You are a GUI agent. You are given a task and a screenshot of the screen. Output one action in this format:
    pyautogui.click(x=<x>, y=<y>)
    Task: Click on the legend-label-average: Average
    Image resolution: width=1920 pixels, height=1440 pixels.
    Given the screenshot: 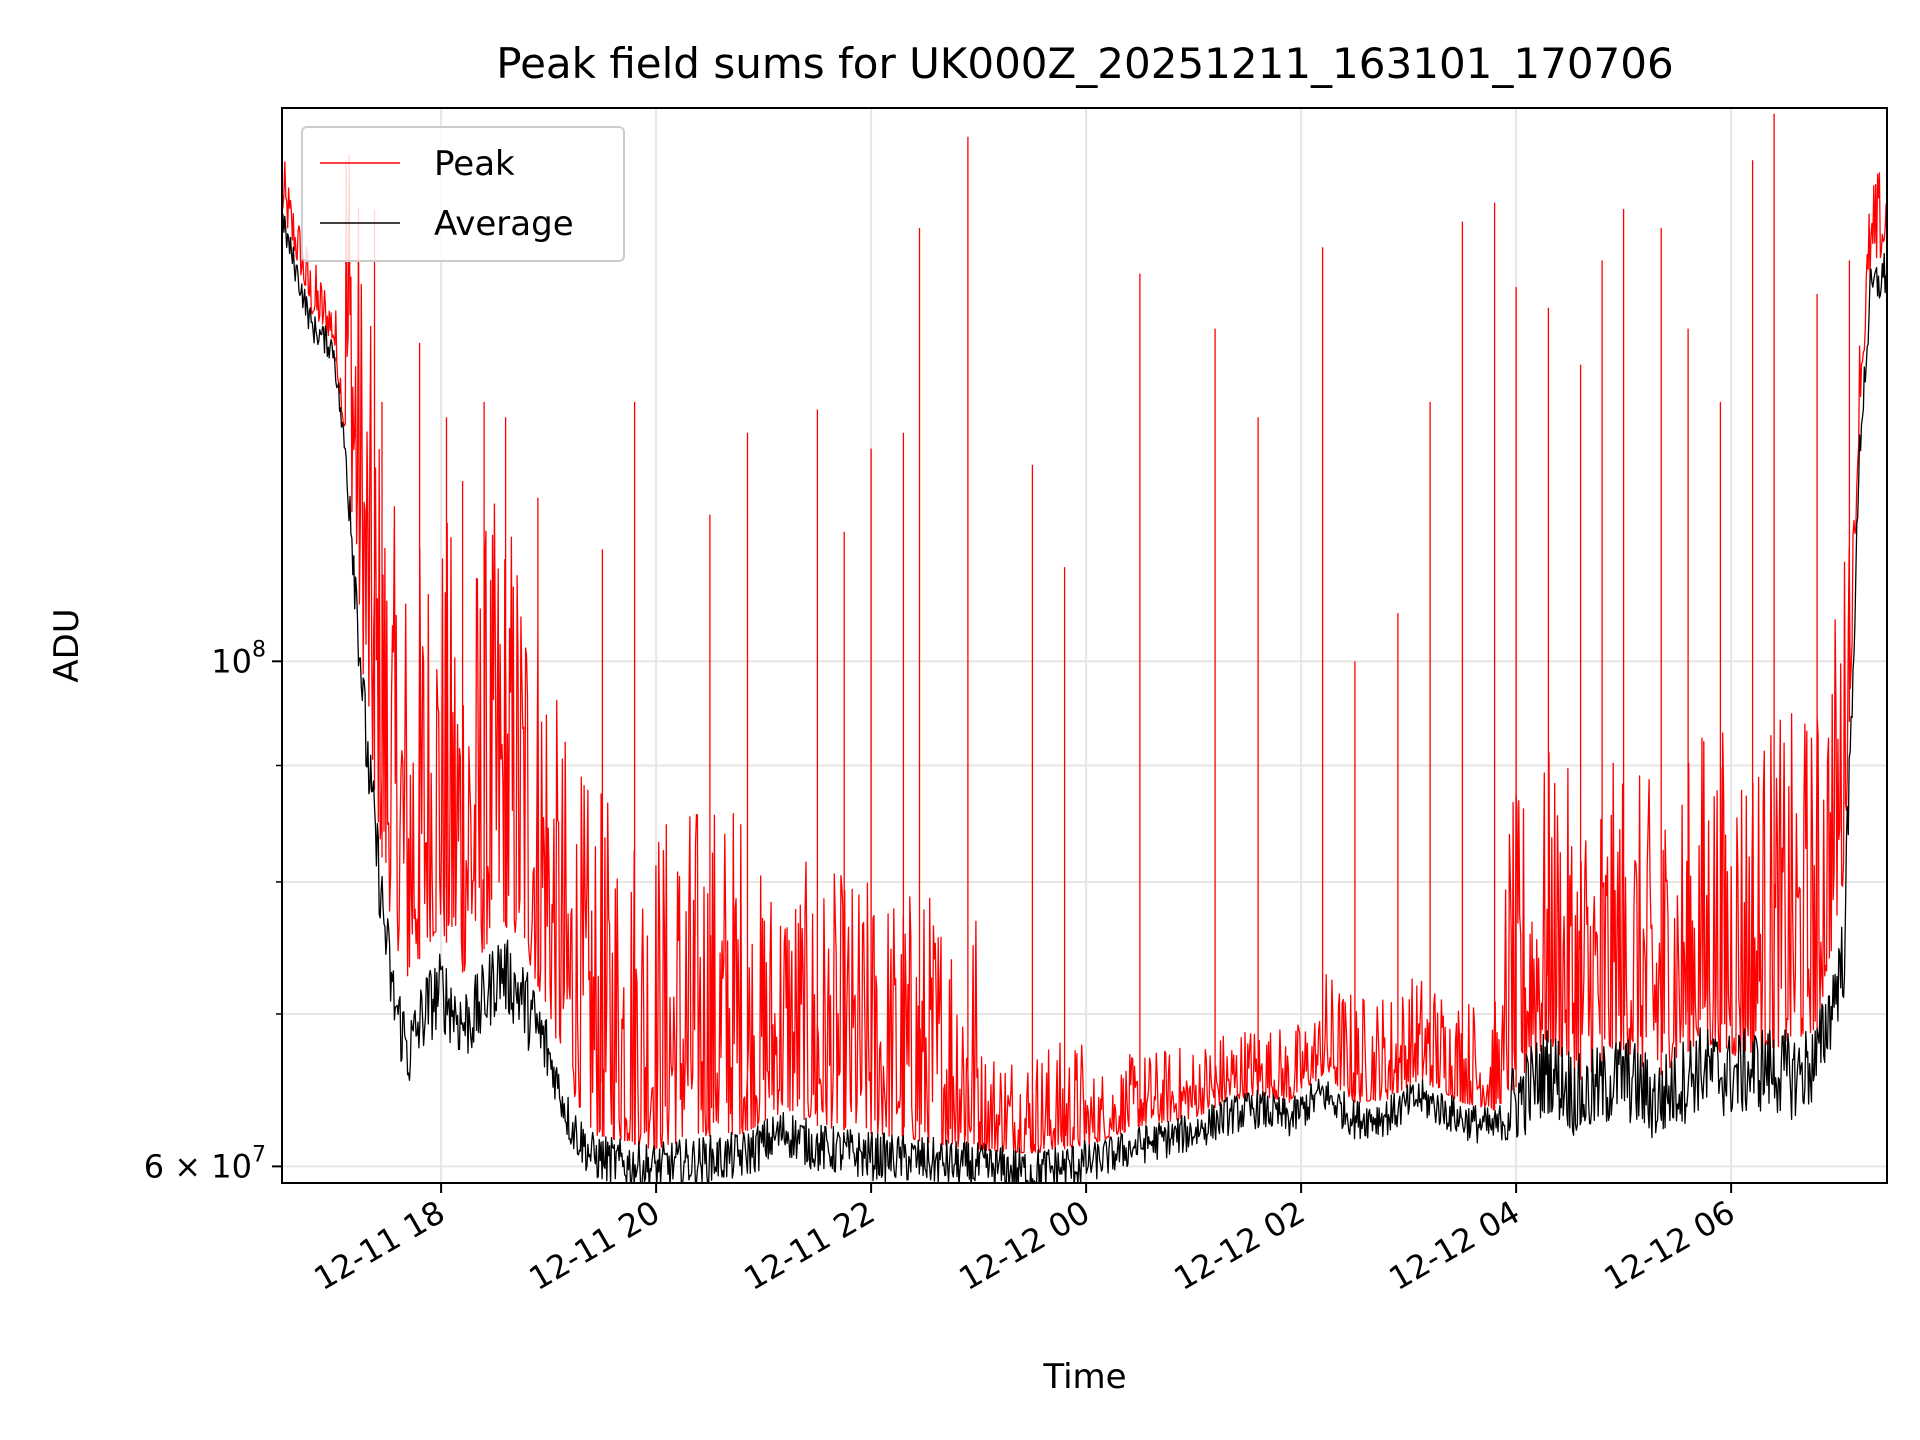 What is the action you would take?
    pyautogui.click(x=504, y=224)
    